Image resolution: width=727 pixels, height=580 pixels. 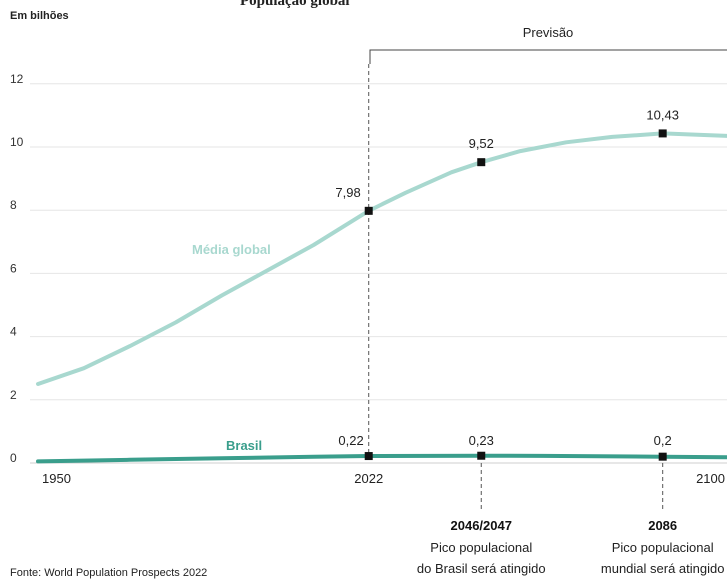 I want to click on series-label-brasil: Brasil, so click(x=244, y=445).